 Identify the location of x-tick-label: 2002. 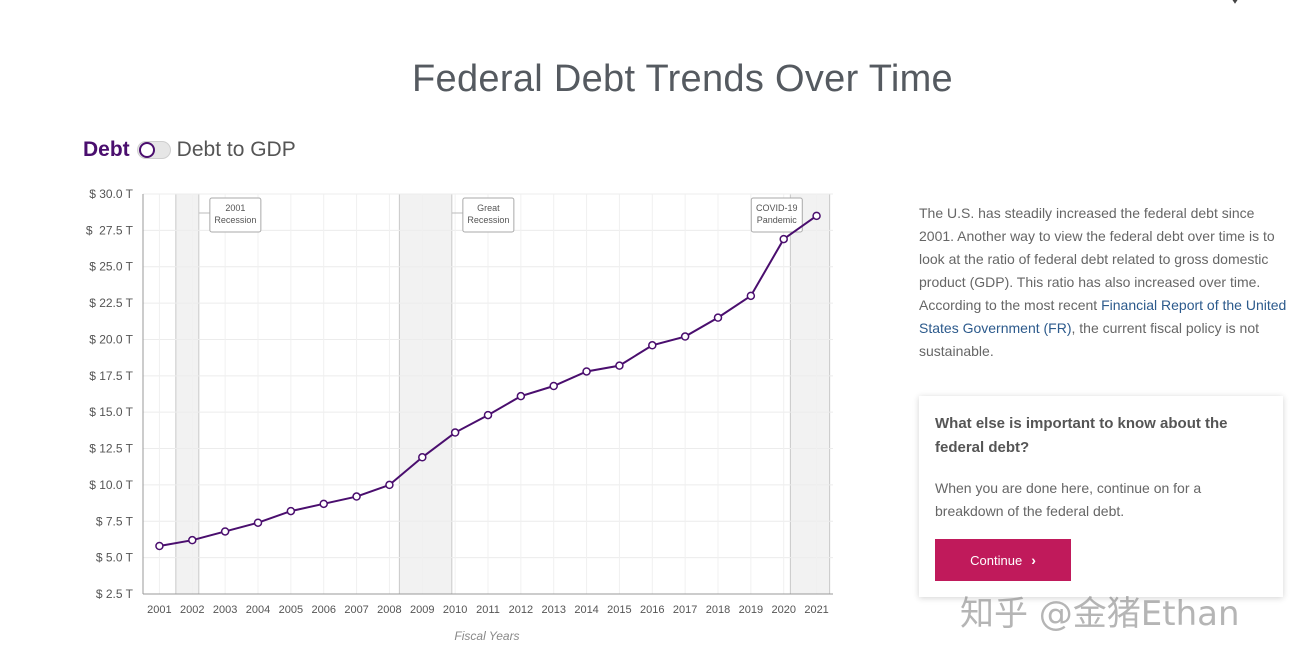
(192, 610).